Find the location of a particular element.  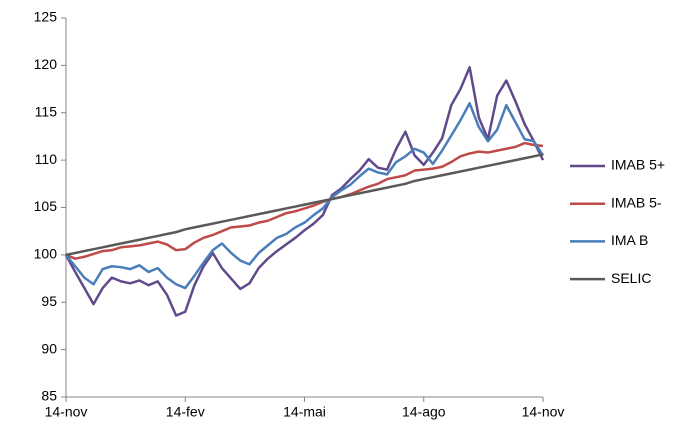

x-tick-label: 14-ago is located at coordinates (424, 412).